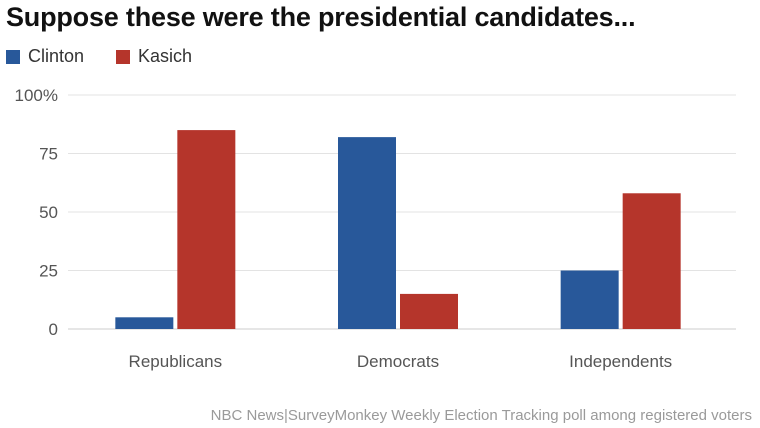  What do you see at coordinates (144, 323) in the screenshot?
I see `bar-clinton-republicans` at bounding box center [144, 323].